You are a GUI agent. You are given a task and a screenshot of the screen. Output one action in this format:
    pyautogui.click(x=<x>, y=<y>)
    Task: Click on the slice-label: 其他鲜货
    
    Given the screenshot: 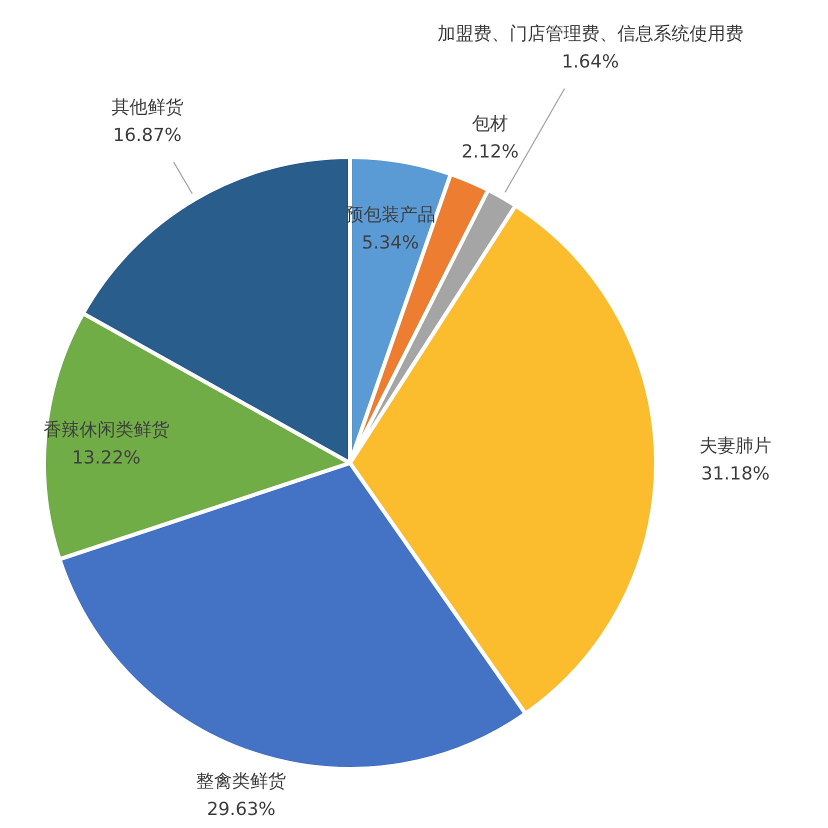 What is the action you would take?
    pyautogui.click(x=147, y=107)
    